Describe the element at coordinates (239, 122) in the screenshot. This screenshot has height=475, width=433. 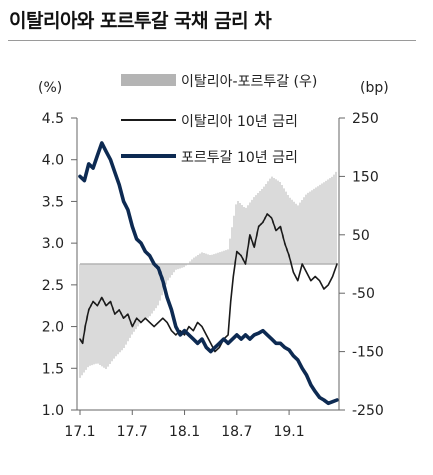
I see `legend-label-italy: 이탈리아 10년 금리` at that location.